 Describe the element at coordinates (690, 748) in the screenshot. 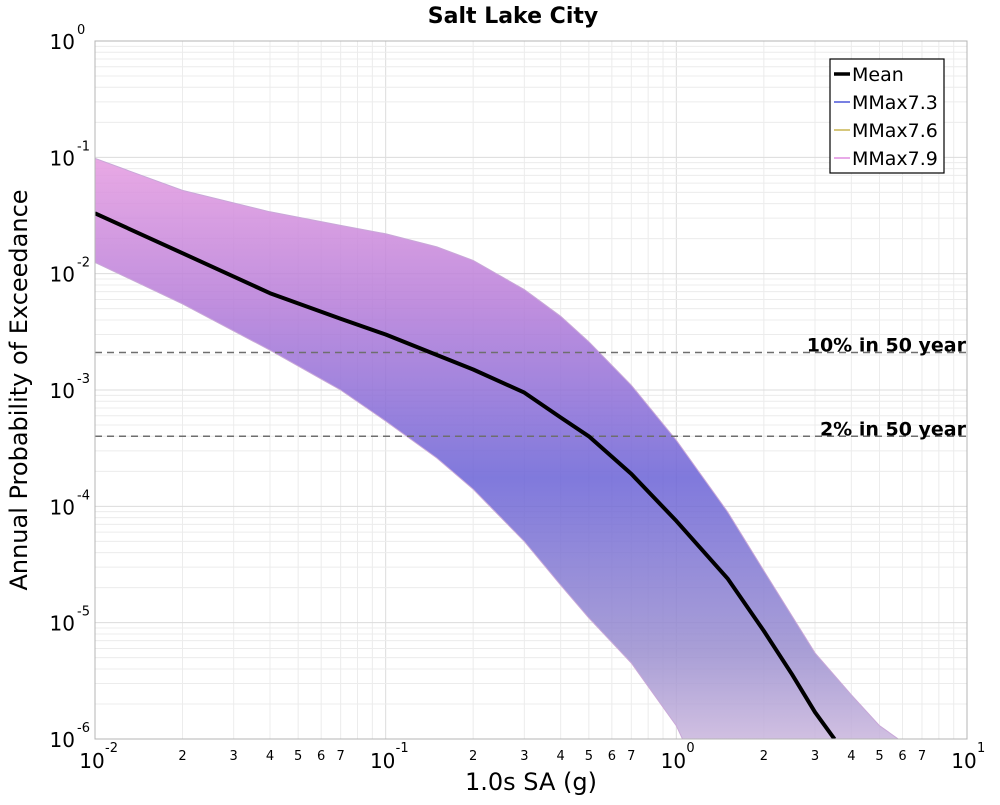

I see `x-tick-exponent: 0` at that location.